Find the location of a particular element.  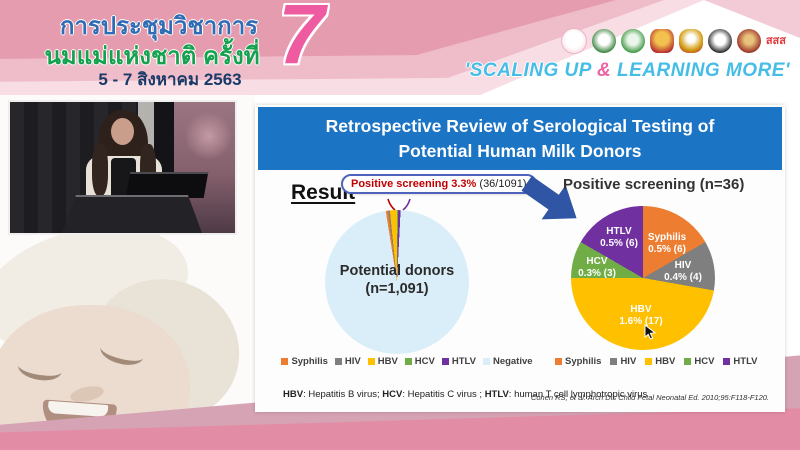

health-ministry-logo-icon is located at coordinates (603, 41).